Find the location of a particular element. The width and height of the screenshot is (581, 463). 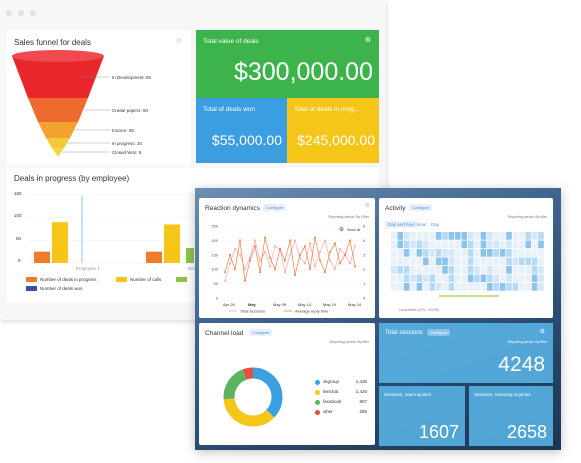

x-tick: Em is located at coordinates (191, 268).